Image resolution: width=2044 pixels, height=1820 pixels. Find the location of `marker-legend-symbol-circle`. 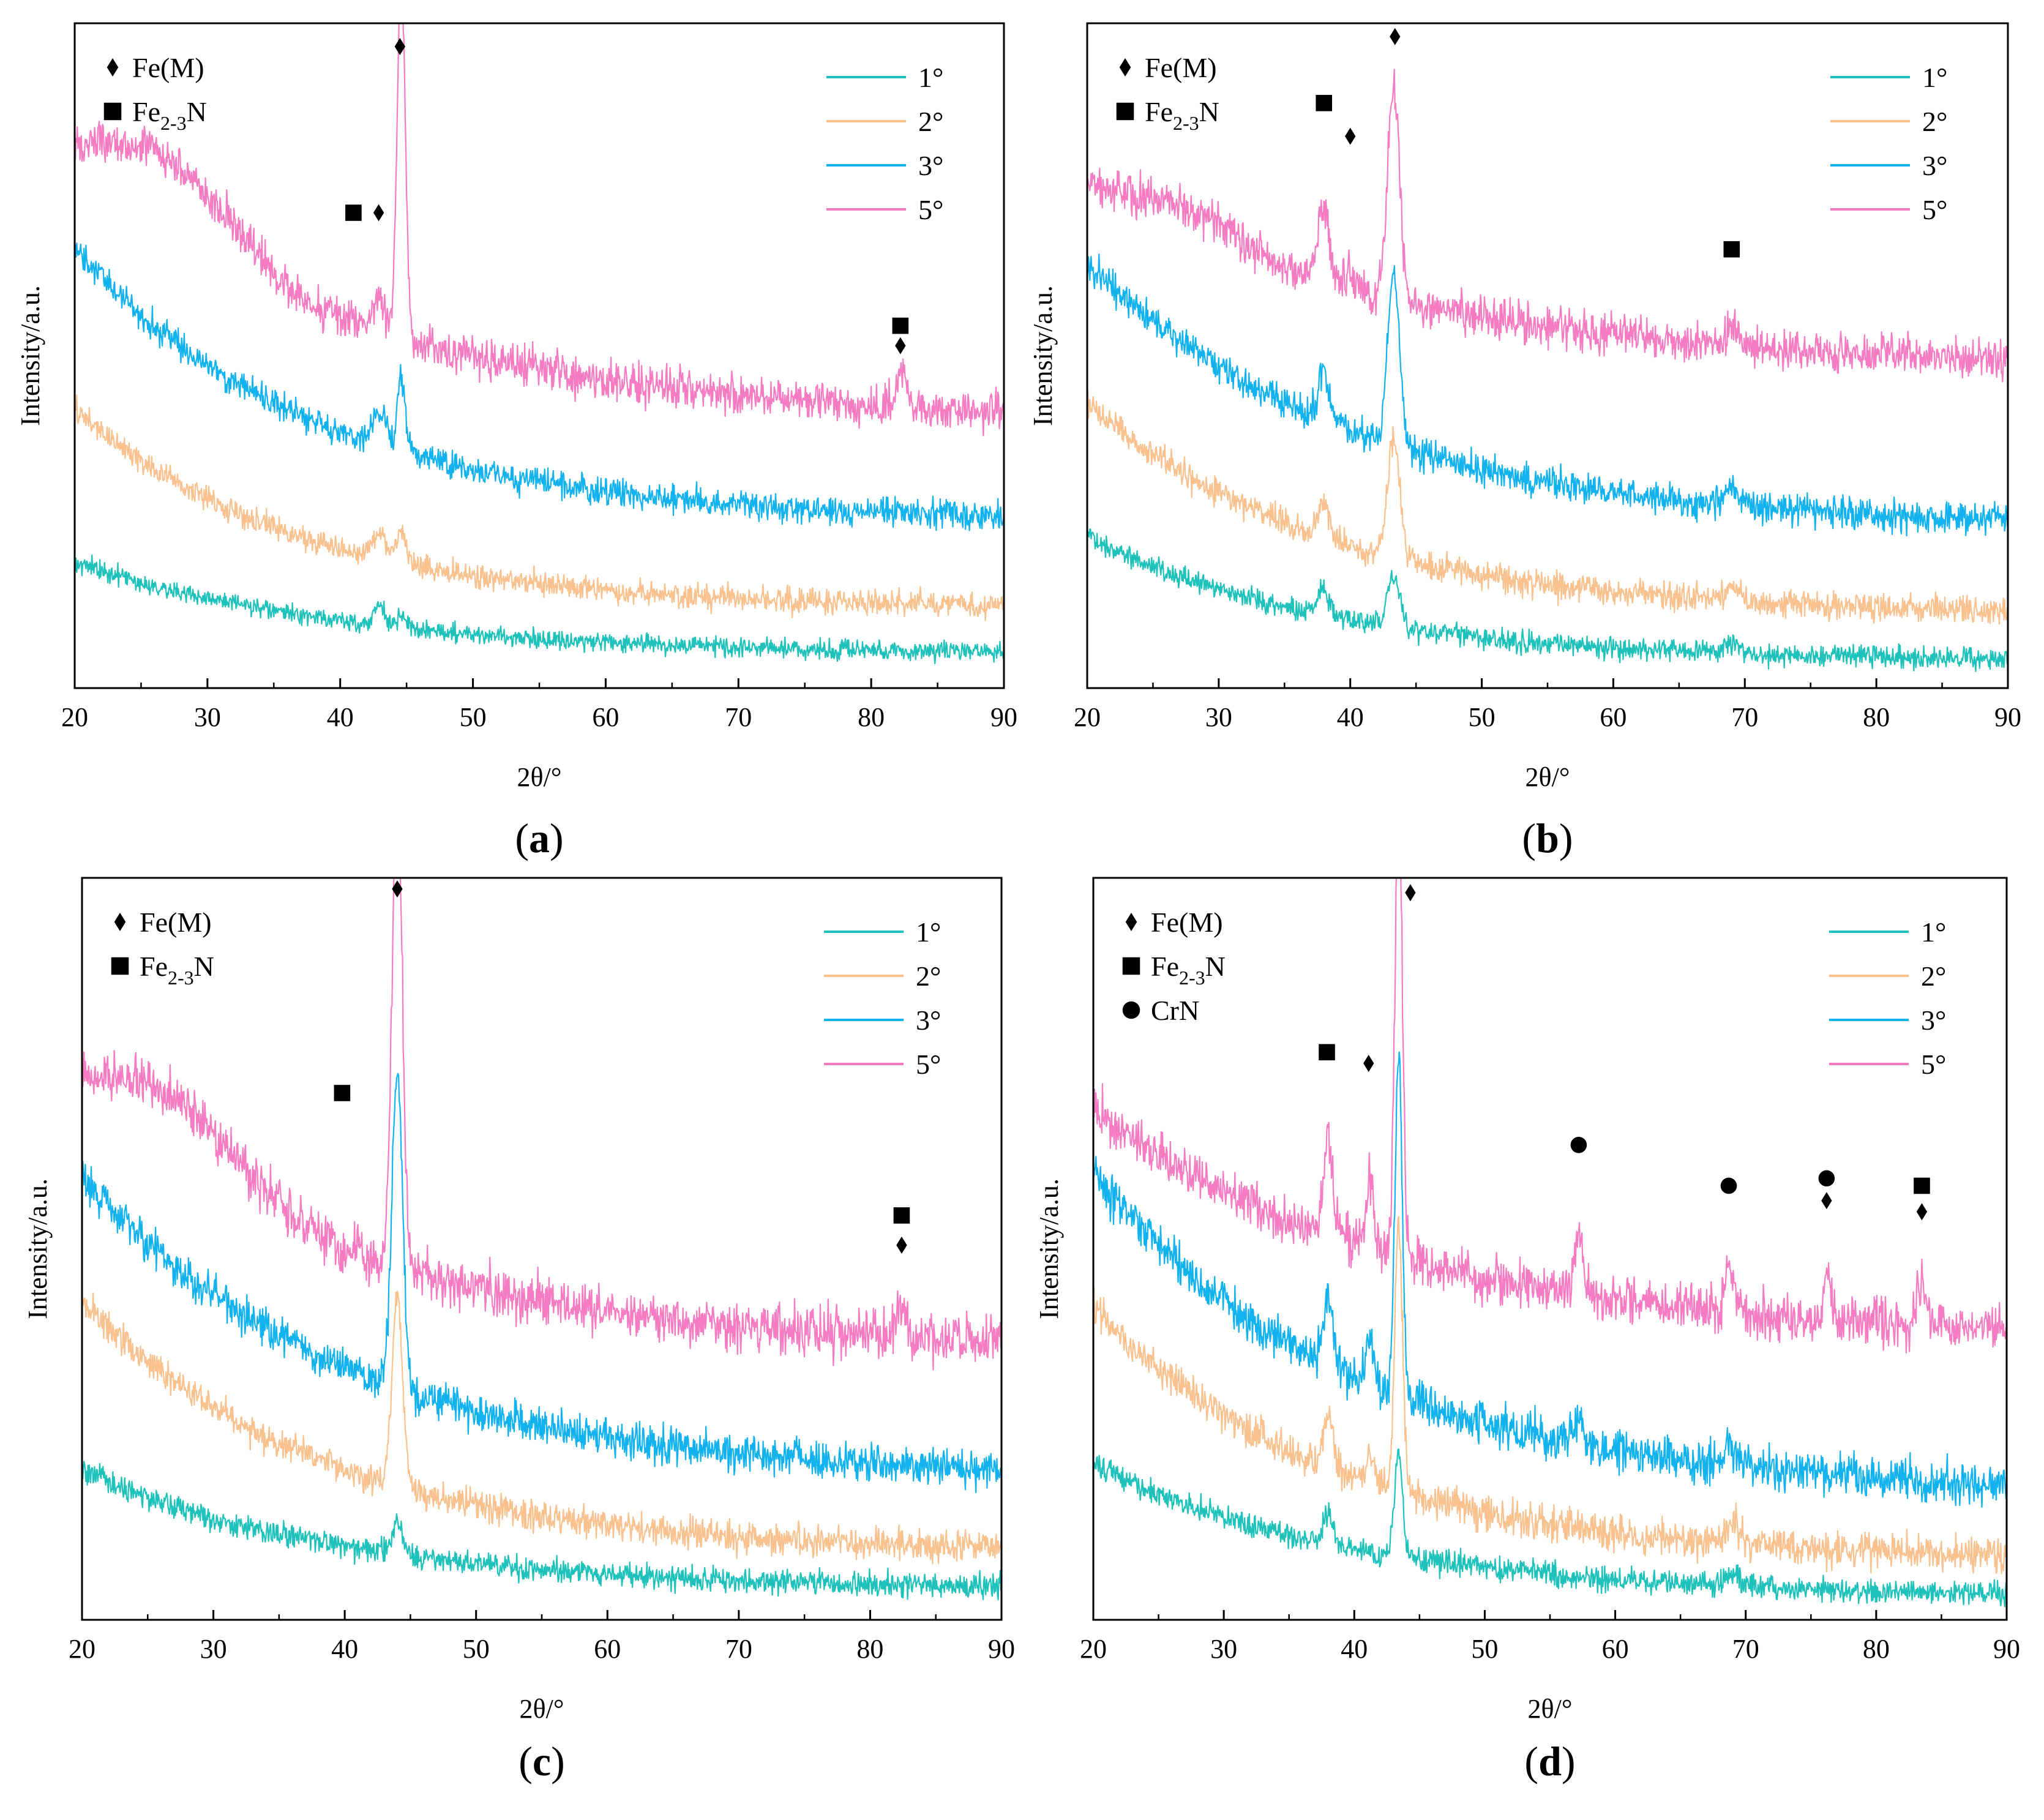

marker-legend-symbol-circle is located at coordinates (1131, 1010).